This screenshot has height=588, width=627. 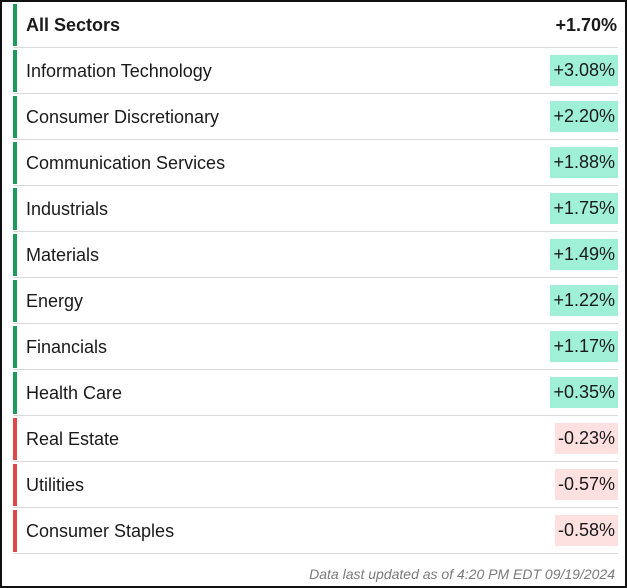 What do you see at coordinates (73, 439) in the screenshot?
I see `sector-label: Real Estate` at bounding box center [73, 439].